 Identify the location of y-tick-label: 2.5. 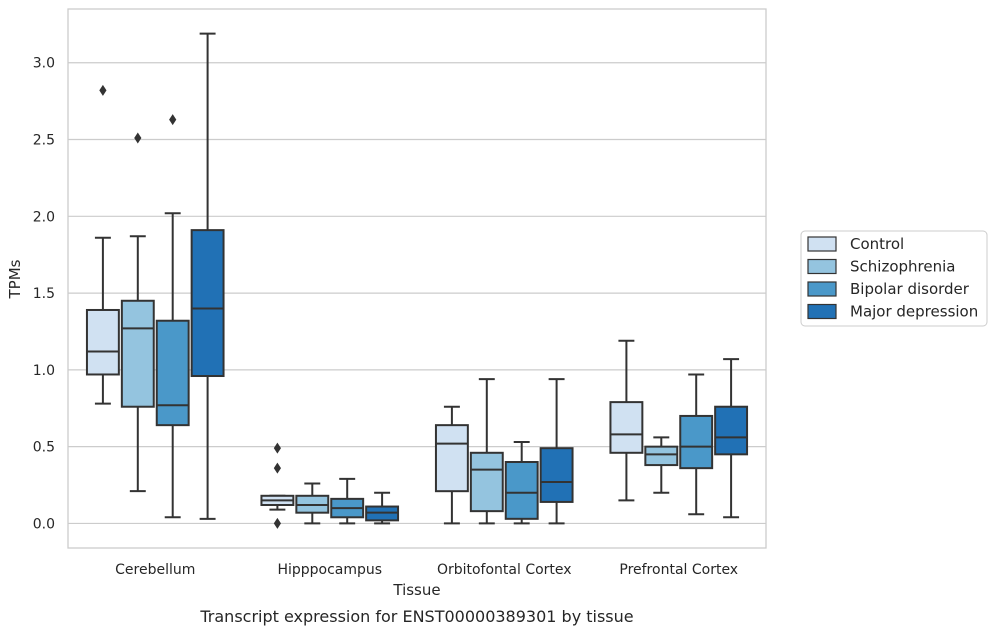
(44, 141).